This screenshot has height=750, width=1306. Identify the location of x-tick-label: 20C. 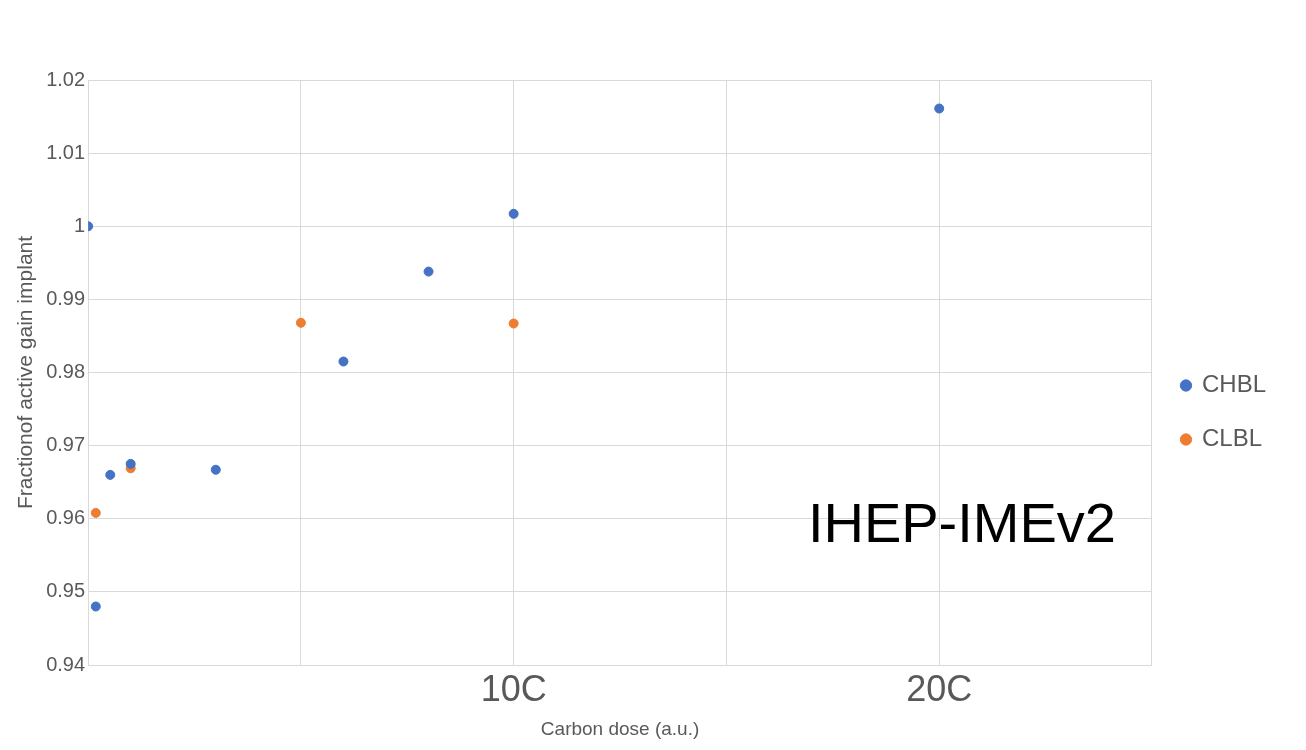
(939, 688).